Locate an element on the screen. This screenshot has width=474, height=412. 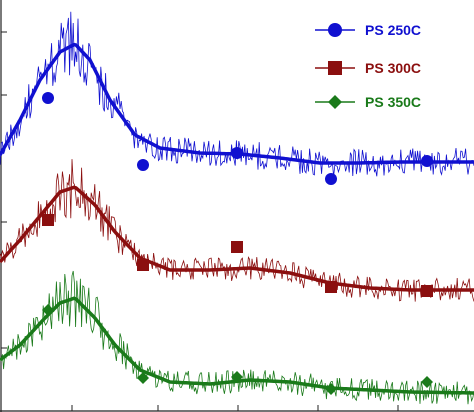
legend: PS 250C PS 300C PS 350C is located at coordinates (368, 66).